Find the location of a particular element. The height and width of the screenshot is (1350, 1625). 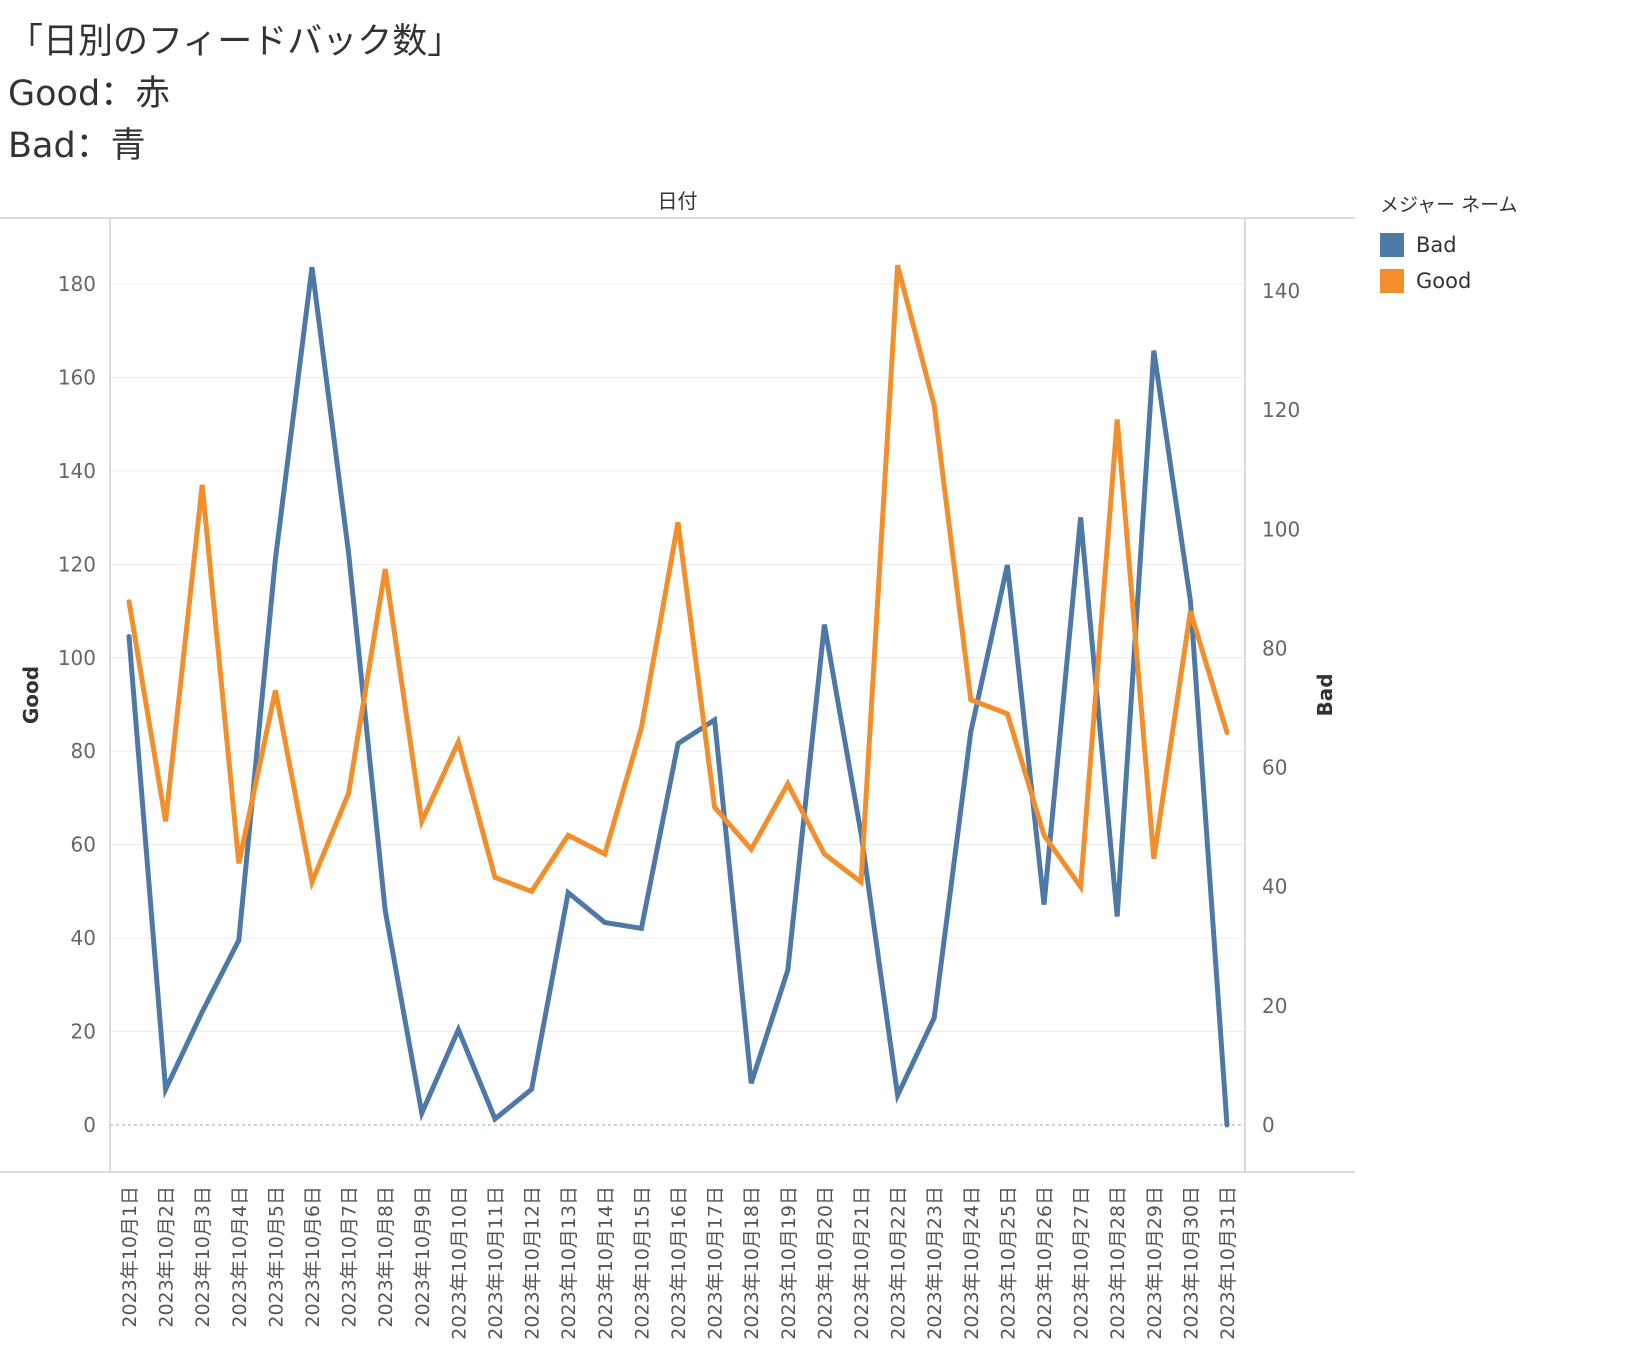

chart-title: 「日別のフィードバック数」 is located at coordinates (235, 42).